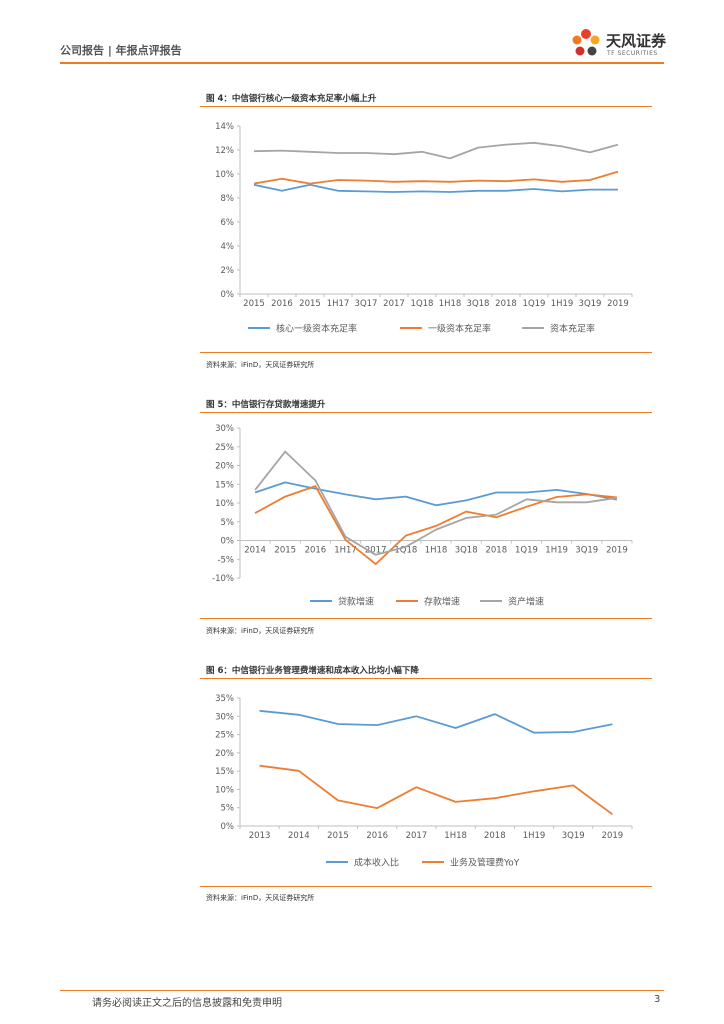 The image size is (724, 1024). What do you see at coordinates (260, 898) in the screenshot?
I see `figure-6-source: 资料来源：iFinD，天风证券研究所` at bounding box center [260, 898].